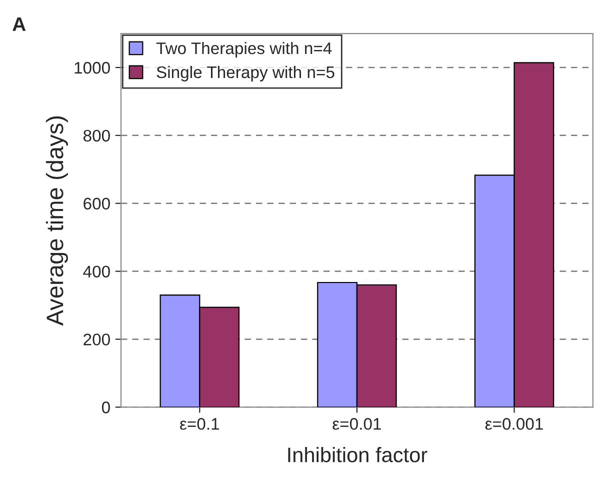 The image size is (605, 479). What do you see at coordinates (97, 340) in the screenshot?
I see `y-tick-label: 200` at bounding box center [97, 340].